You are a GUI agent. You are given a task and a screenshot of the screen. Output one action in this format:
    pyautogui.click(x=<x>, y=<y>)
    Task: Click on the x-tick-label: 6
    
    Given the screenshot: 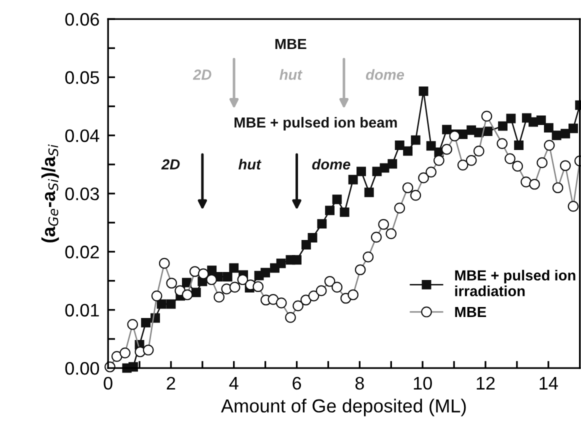 What is the action you would take?
    pyautogui.click(x=296, y=383)
    